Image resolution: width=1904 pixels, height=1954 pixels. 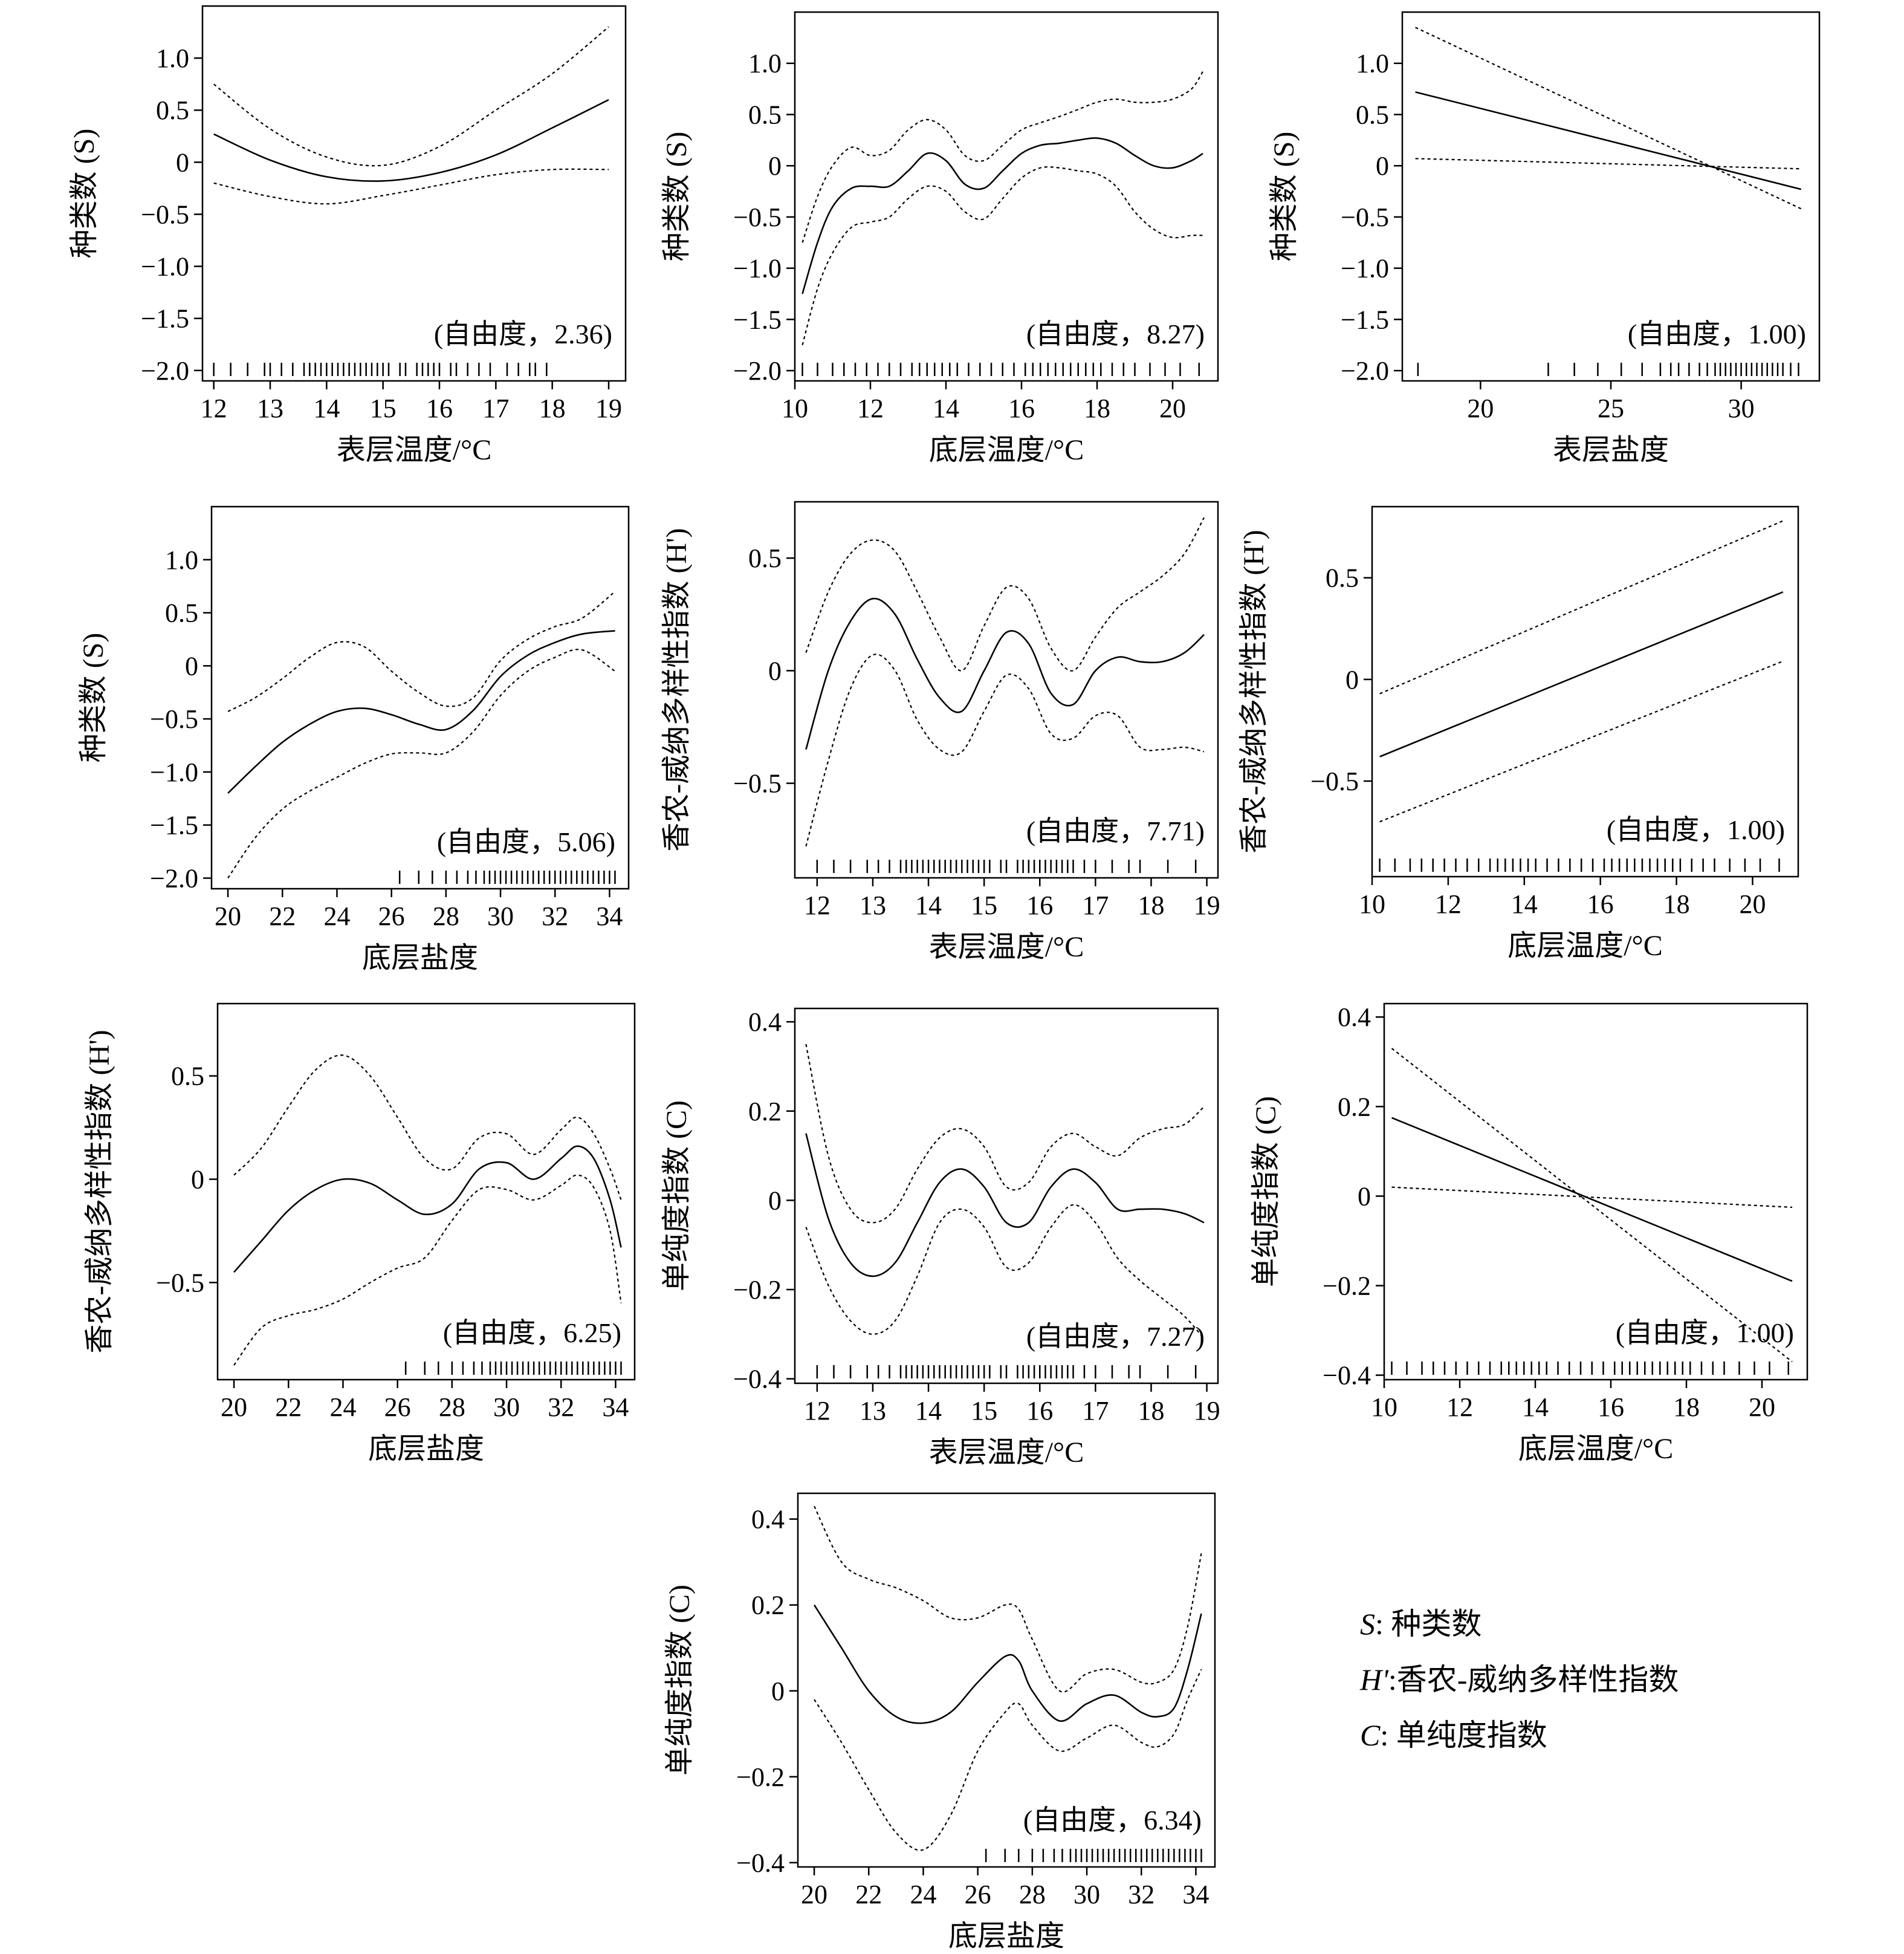 I want to click on df-annotation: (自由度，8.27), so click(x=1115, y=334).